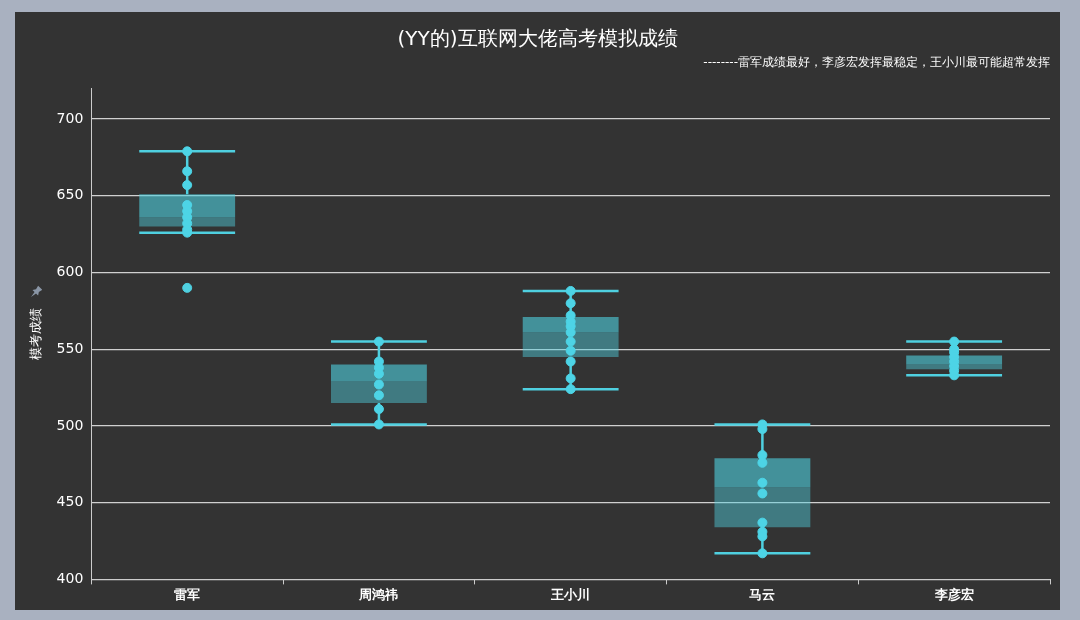 This screenshot has width=1080, height=620. What do you see at coordinates (70, 271) in the screenshot?
I see `y-tick-label: 600` at bounding box center [70, 271].